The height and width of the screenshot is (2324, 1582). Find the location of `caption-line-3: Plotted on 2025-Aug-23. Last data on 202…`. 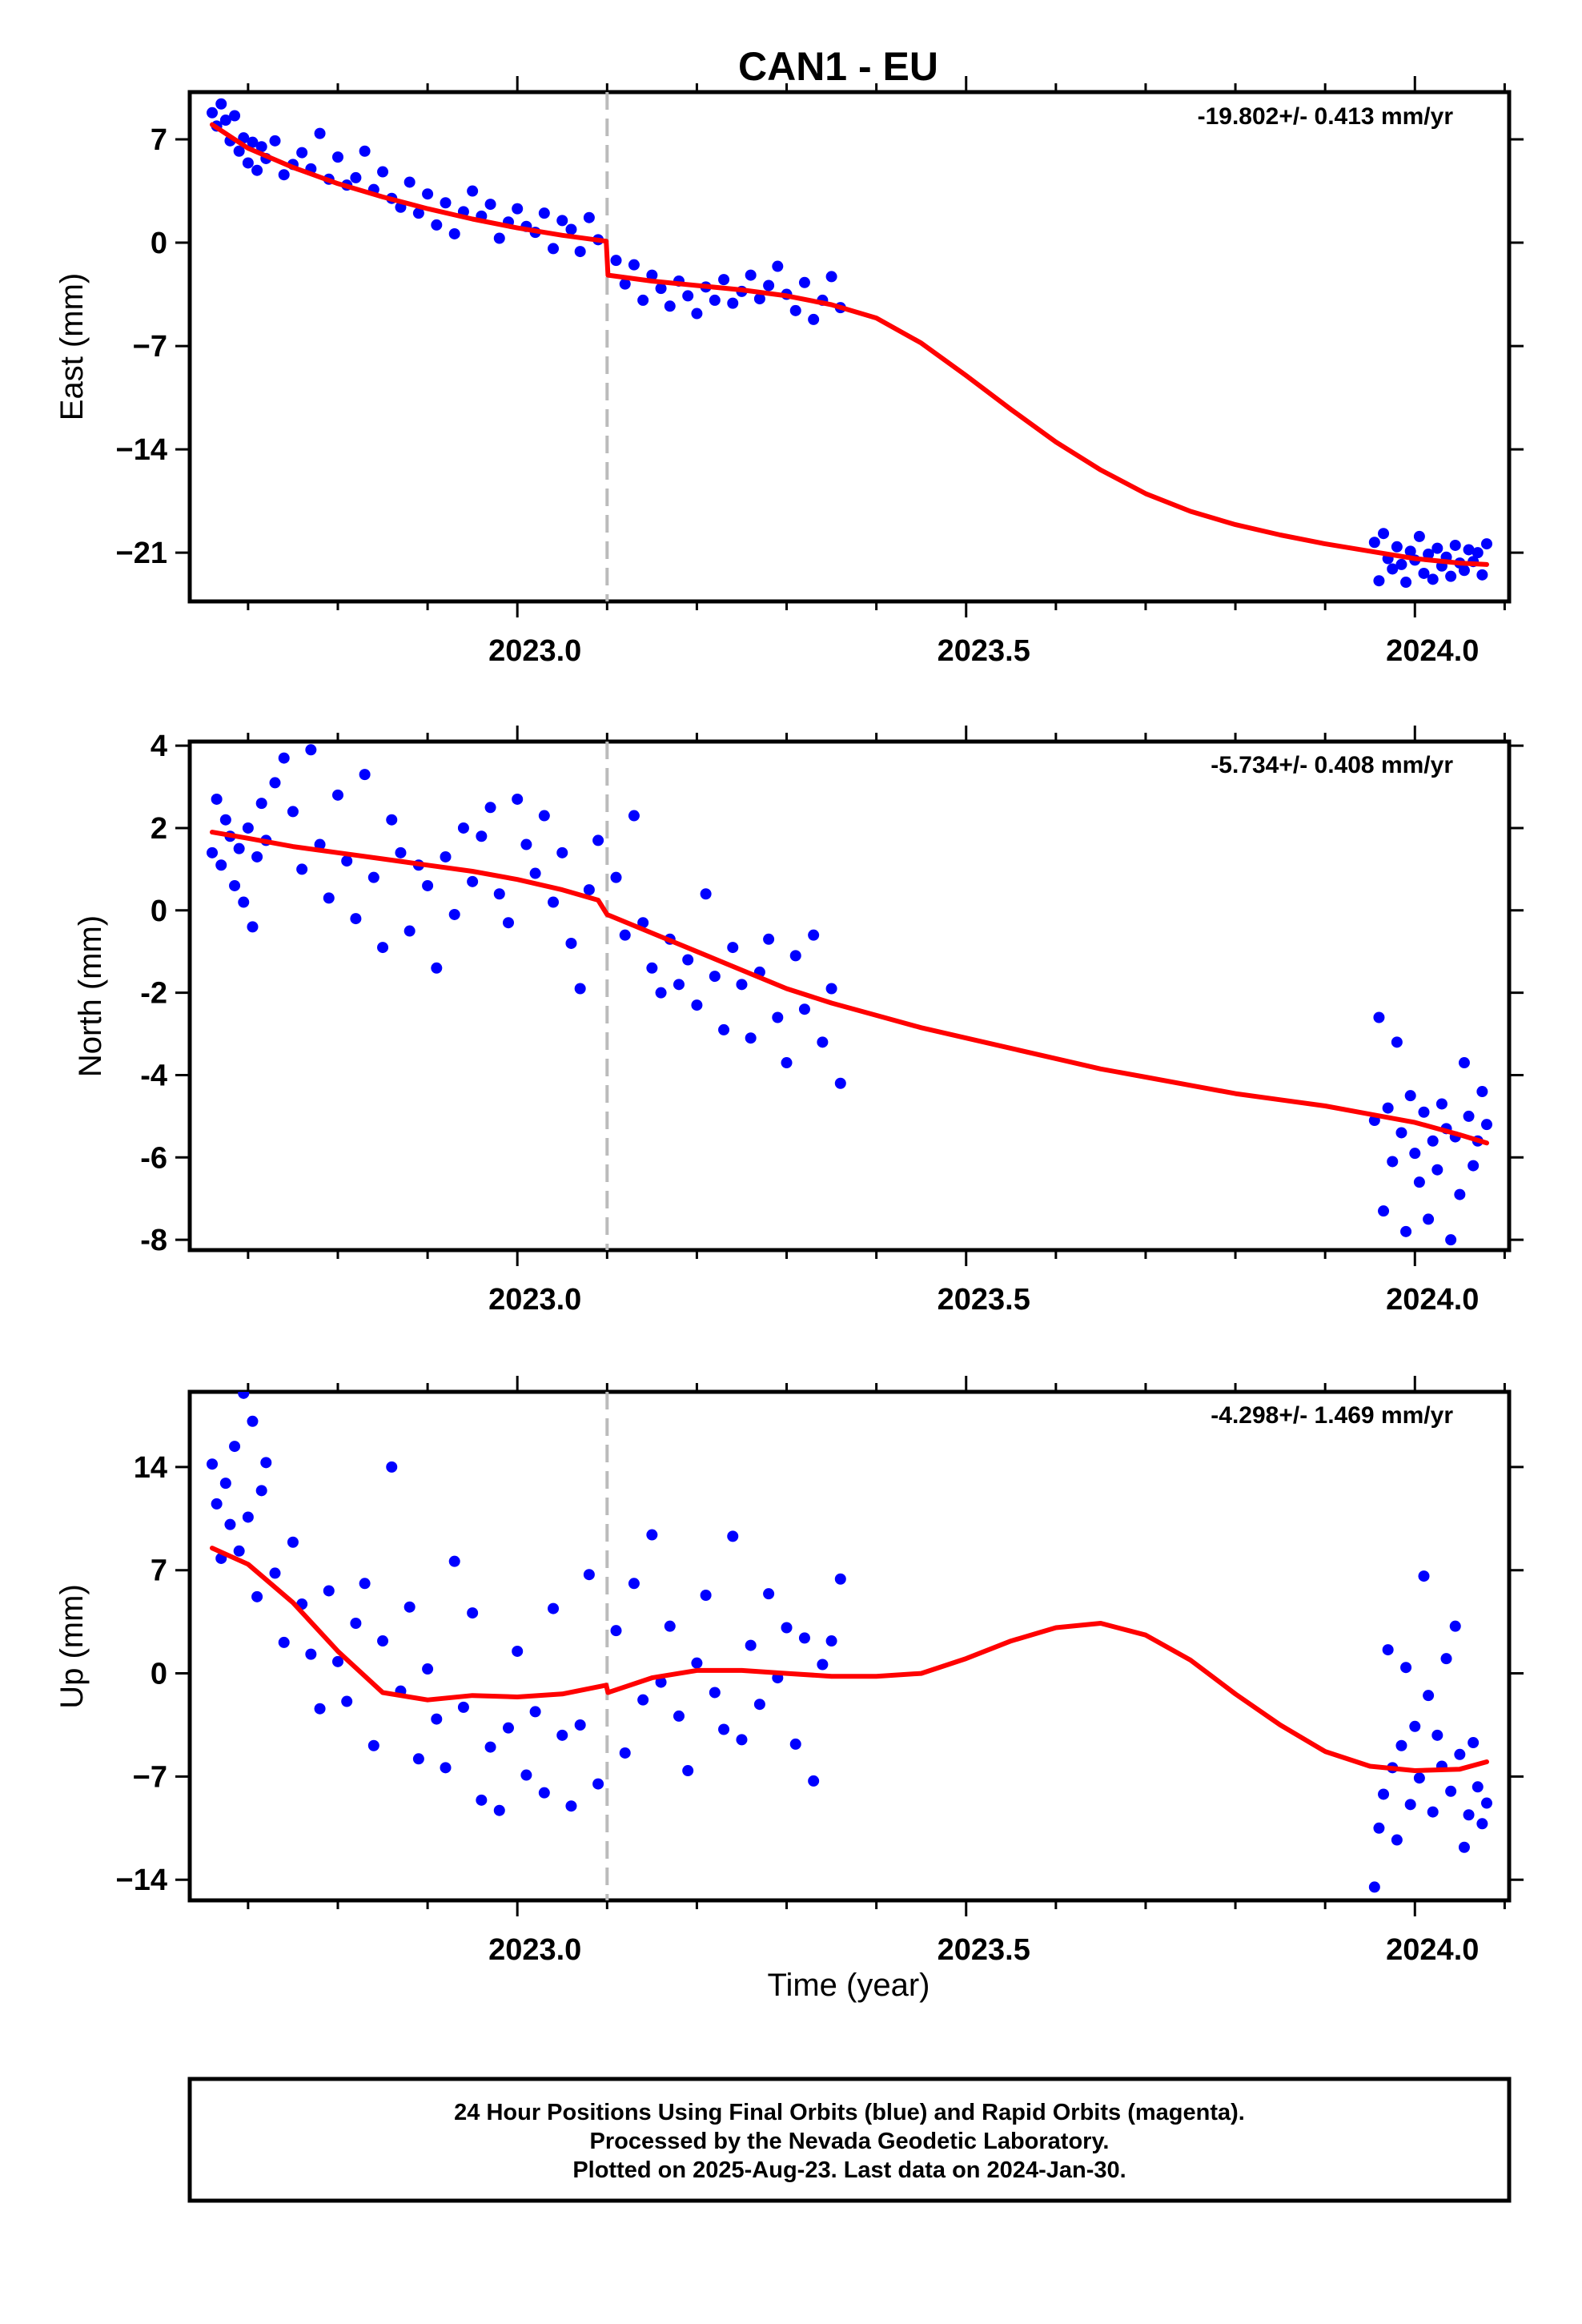

caption-line-3: Plotted on 2025-Aug-23. Last data on 202… is located at coordinates (849, 2170).